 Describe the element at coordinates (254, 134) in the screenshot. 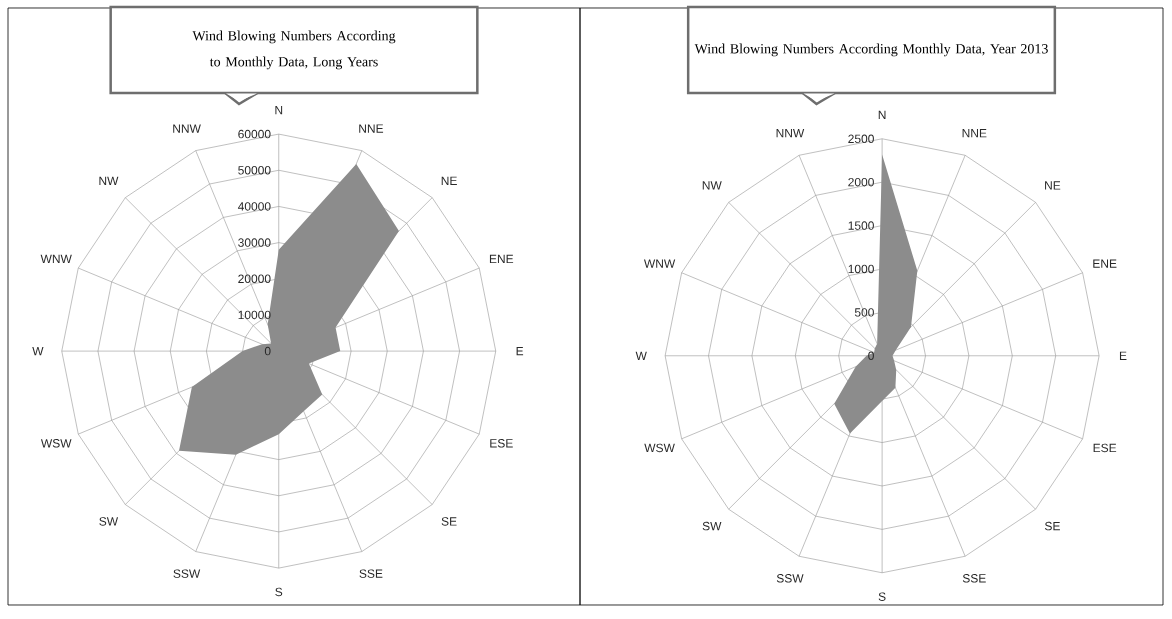

I see `y-tick-label: 60000` at that location.